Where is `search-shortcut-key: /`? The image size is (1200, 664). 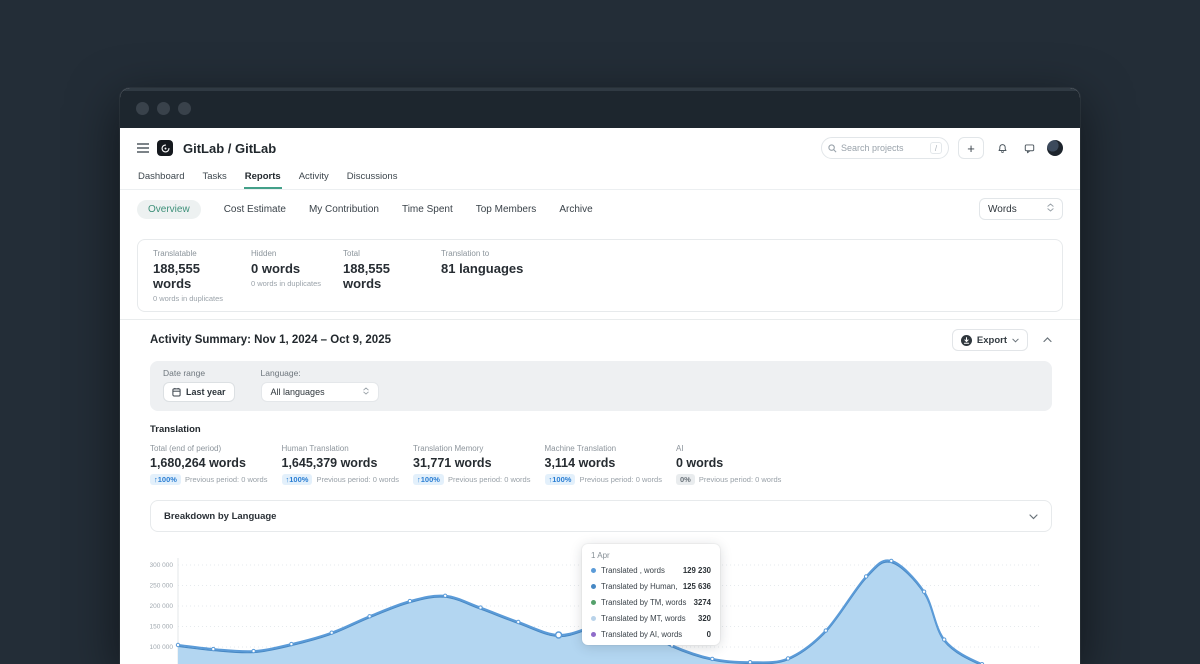
search-shortcut-key: / is located at coordinates (936, 148).